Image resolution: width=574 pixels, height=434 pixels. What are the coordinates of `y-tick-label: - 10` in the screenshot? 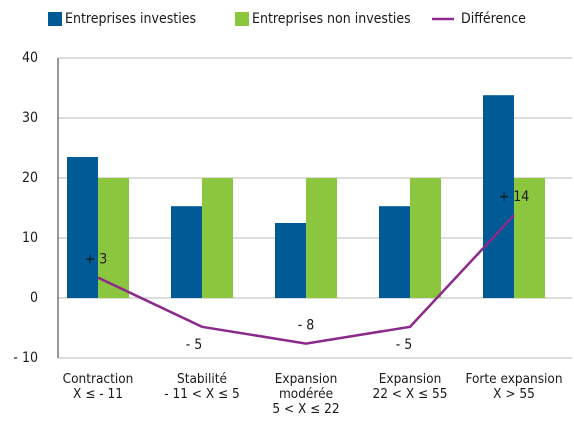 It's located at (25, 358).